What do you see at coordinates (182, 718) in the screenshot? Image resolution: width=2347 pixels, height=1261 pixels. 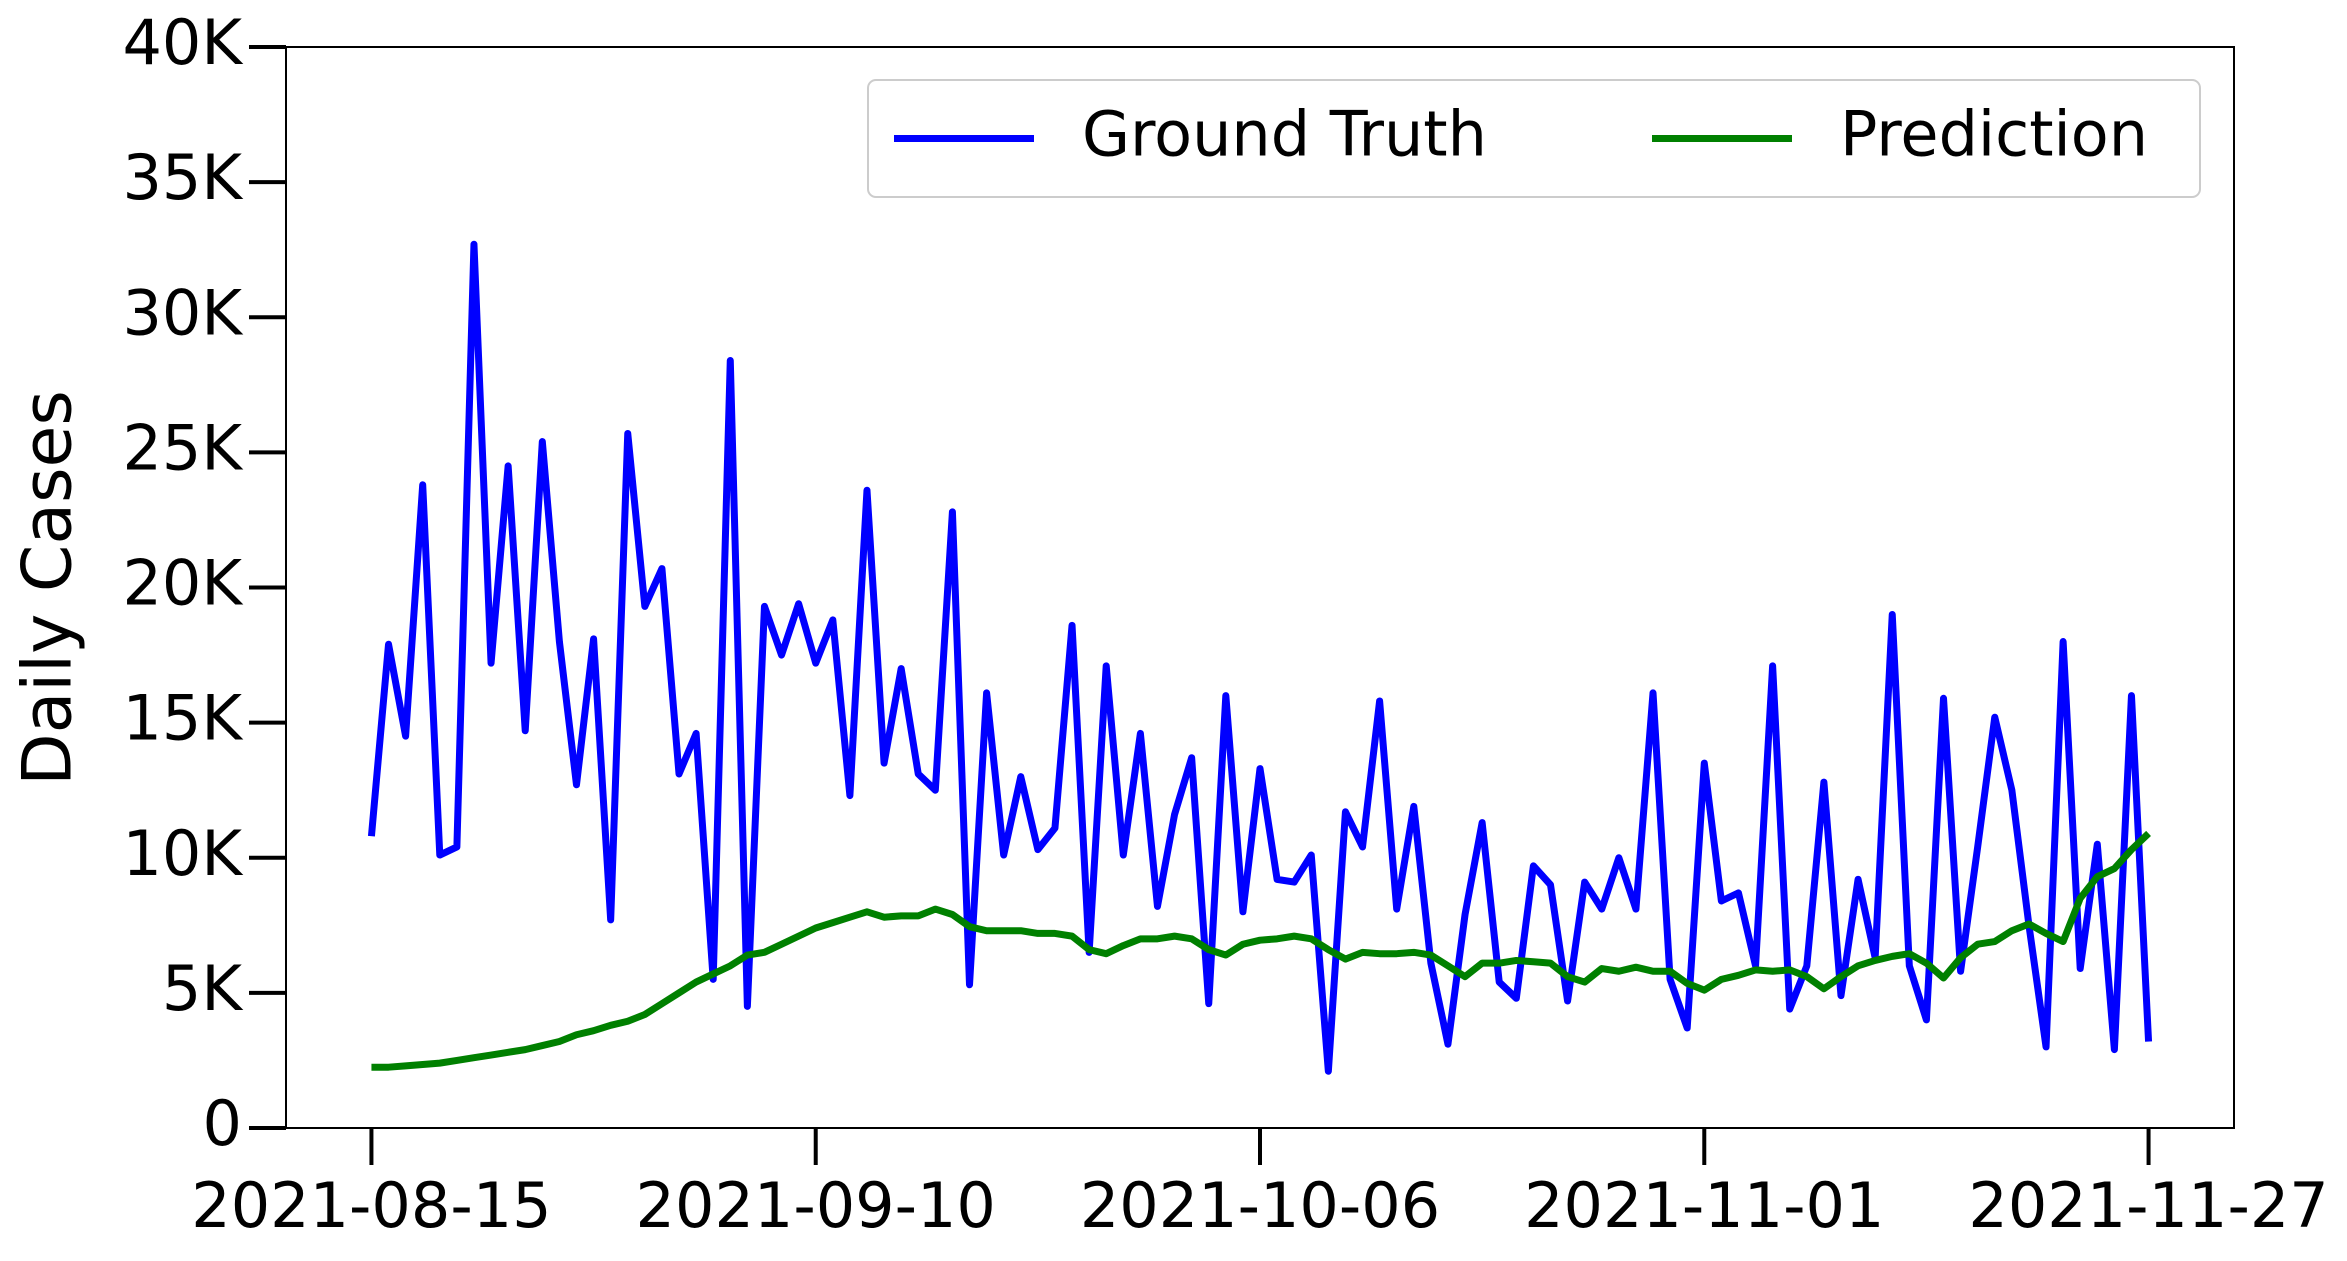 I see `y-tick-label: 15K` at bounding box center [182, 718].